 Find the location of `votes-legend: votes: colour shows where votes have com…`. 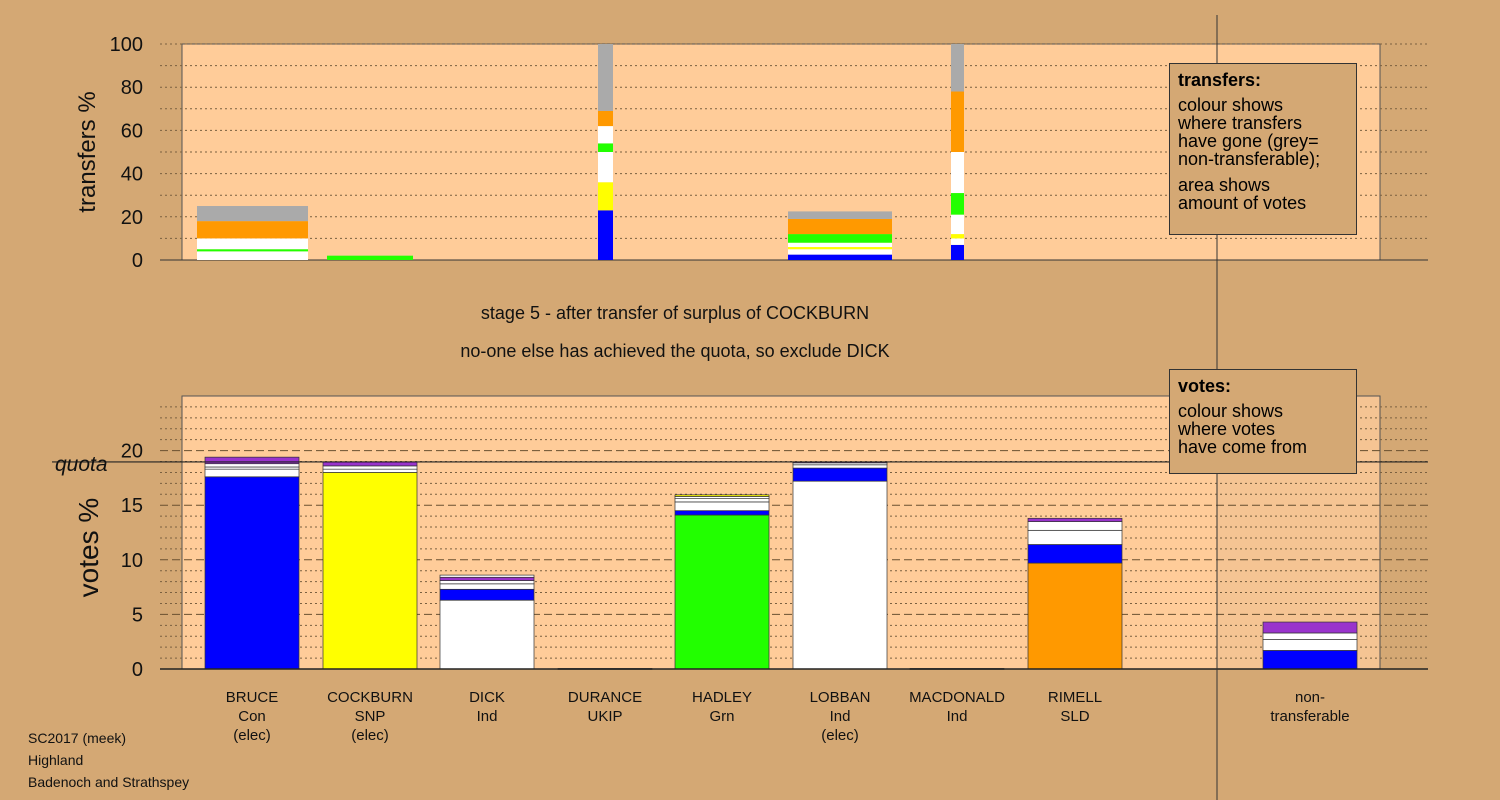

votes-legend: votes: colour shows where votes have com… is located at coordinates (1263, 421).